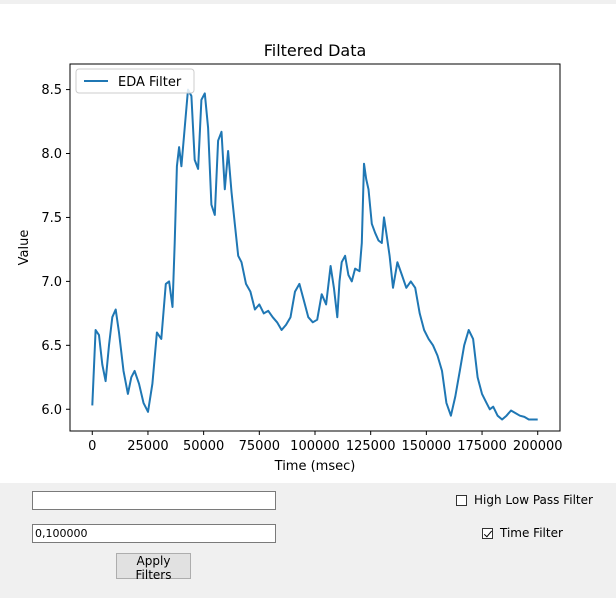  What do you see at coordinates (461, 500) in the screenshot?
I see `high-low-pass-filter-checkbox` at bounding box center [461, 500].